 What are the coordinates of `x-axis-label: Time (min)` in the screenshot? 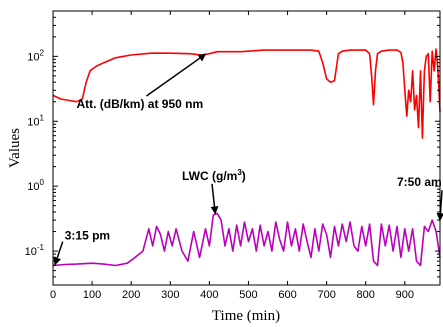 It's located at (246, 316).